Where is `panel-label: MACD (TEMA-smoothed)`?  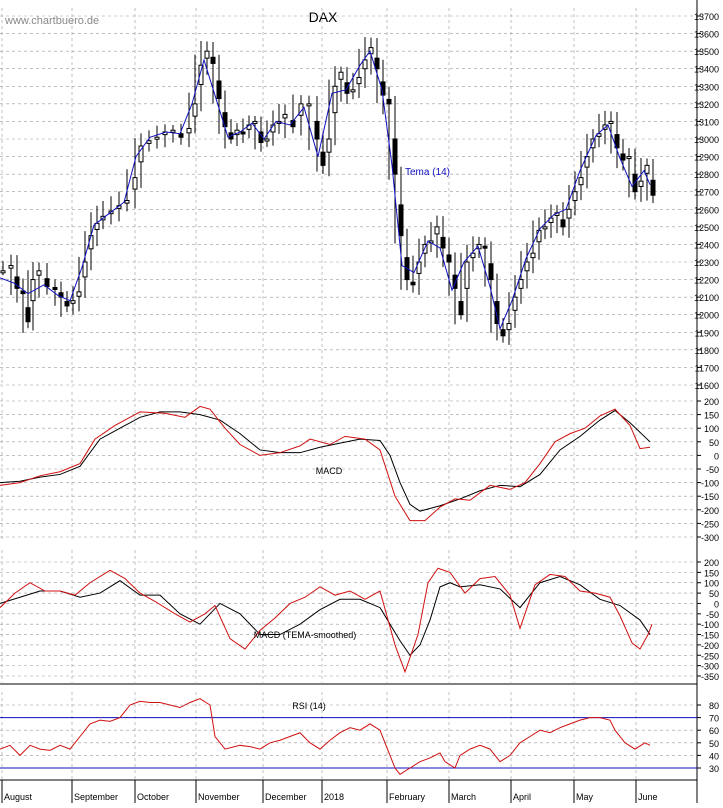
panel-label: MACD (TEMA-smoothed) is located at coordinates (305, 635).